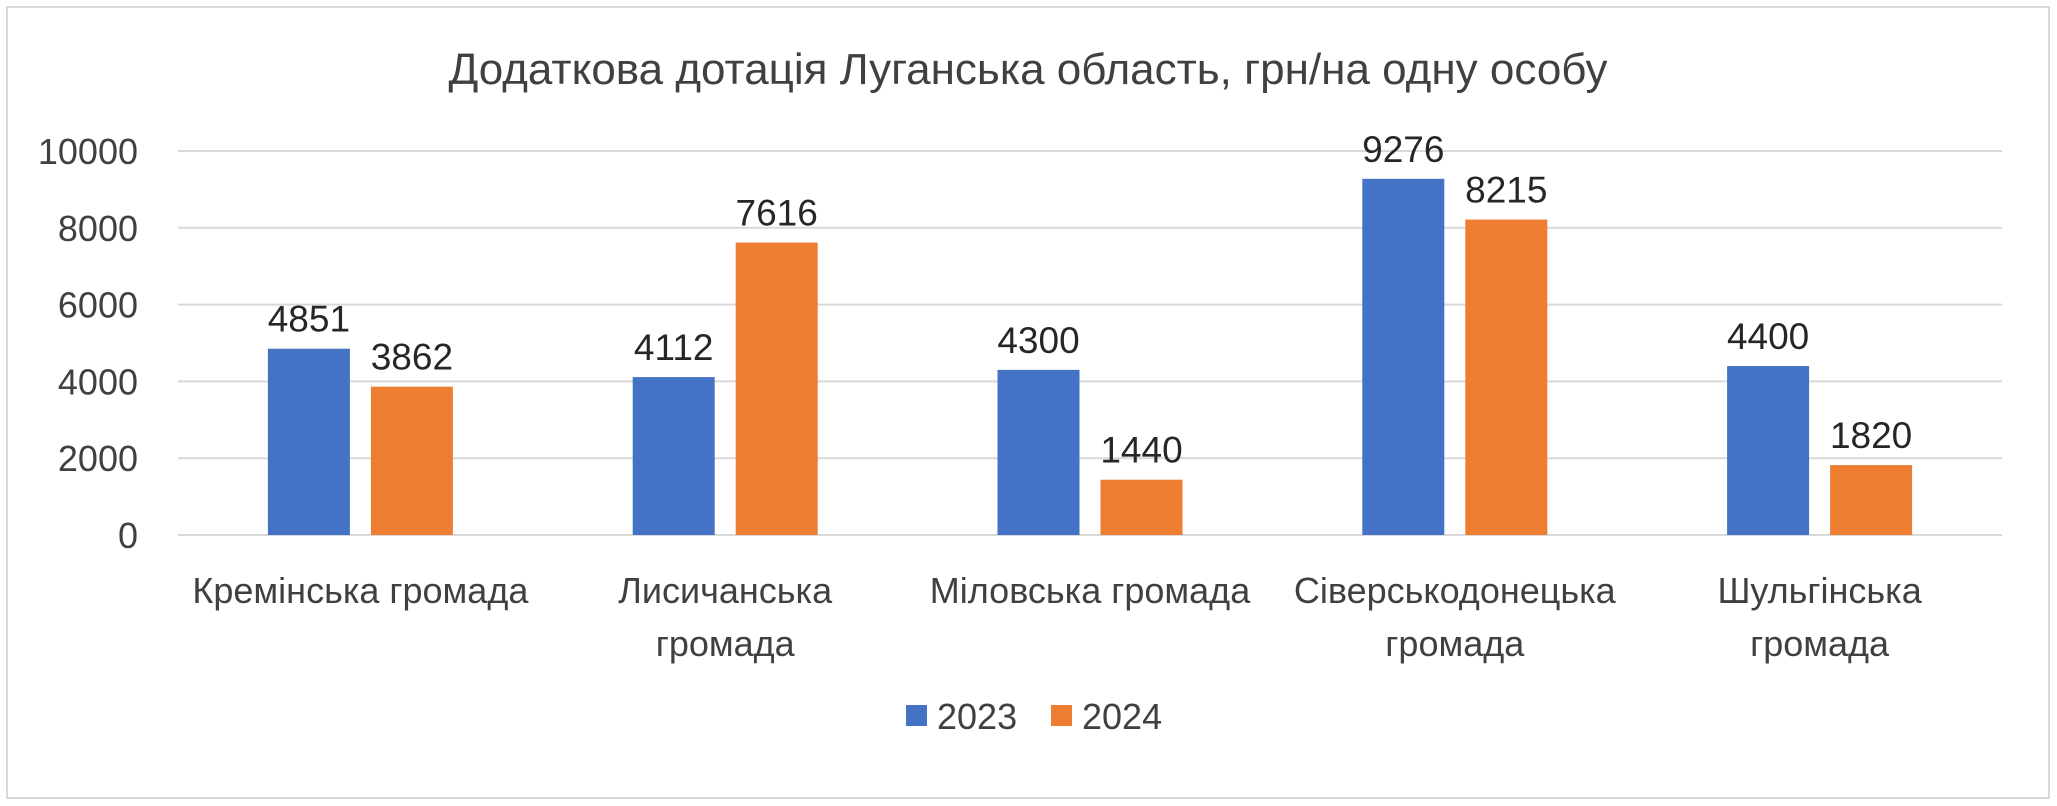  I want to click on y-tick-label: 4000, so click(98, 381).